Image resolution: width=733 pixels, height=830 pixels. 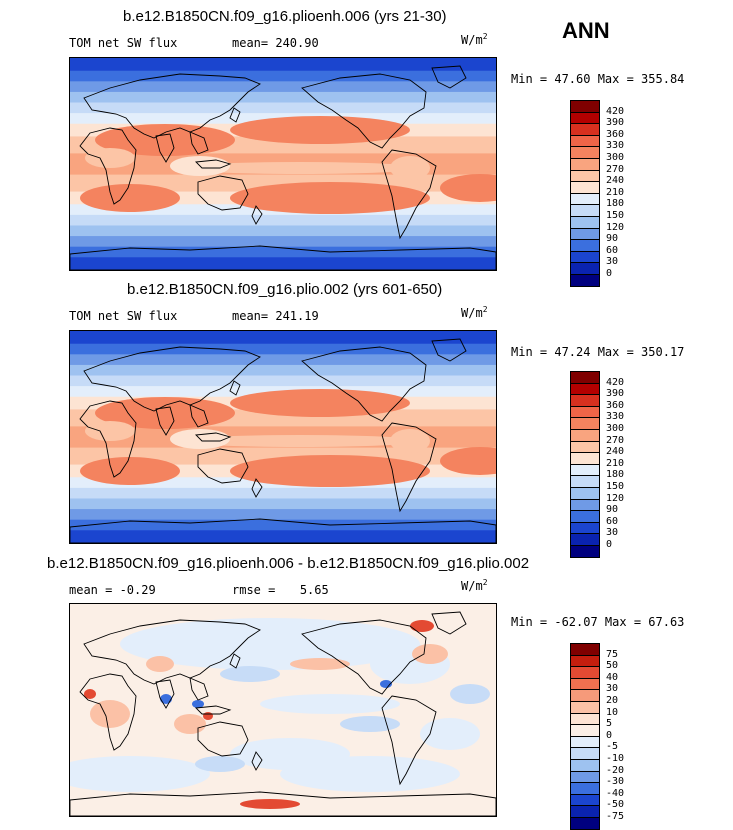 I want to click on amazon, so click(x=410, y=168).